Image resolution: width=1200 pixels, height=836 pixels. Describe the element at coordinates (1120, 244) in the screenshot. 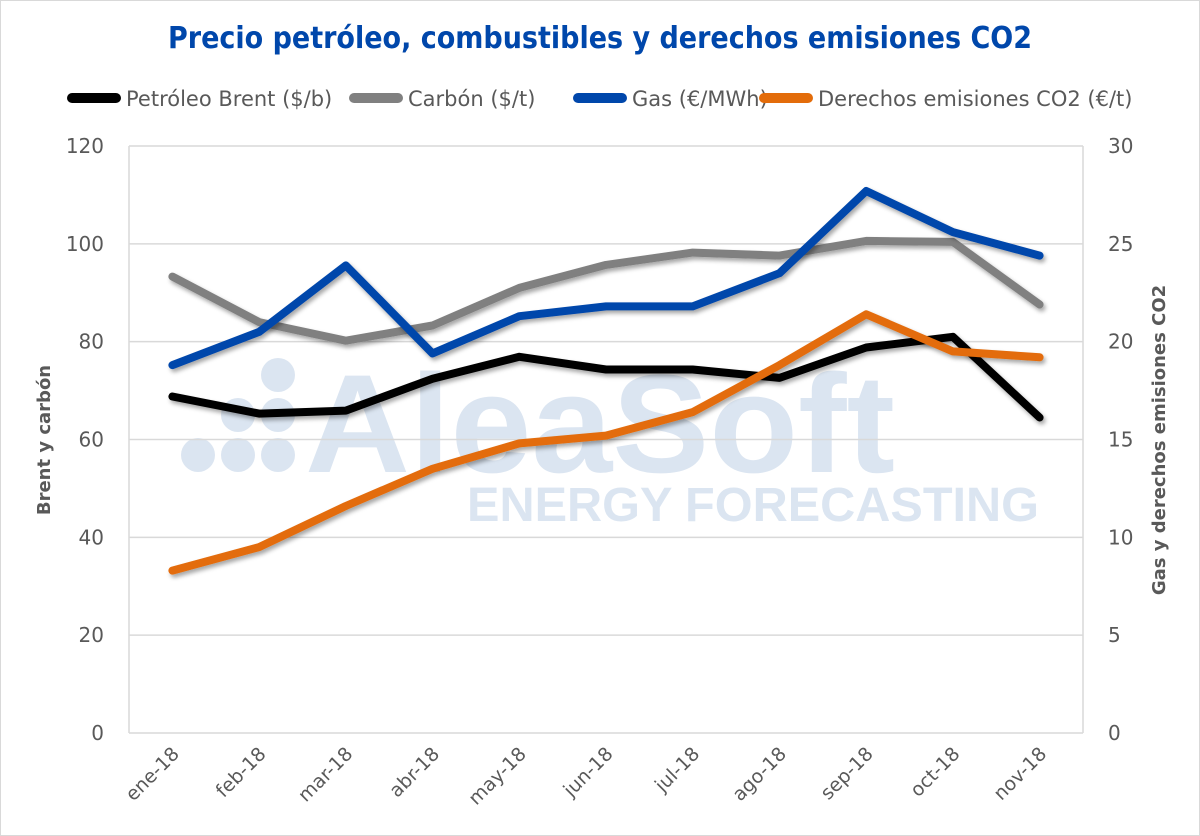

I see `y2-tick-label: 25` at that location.